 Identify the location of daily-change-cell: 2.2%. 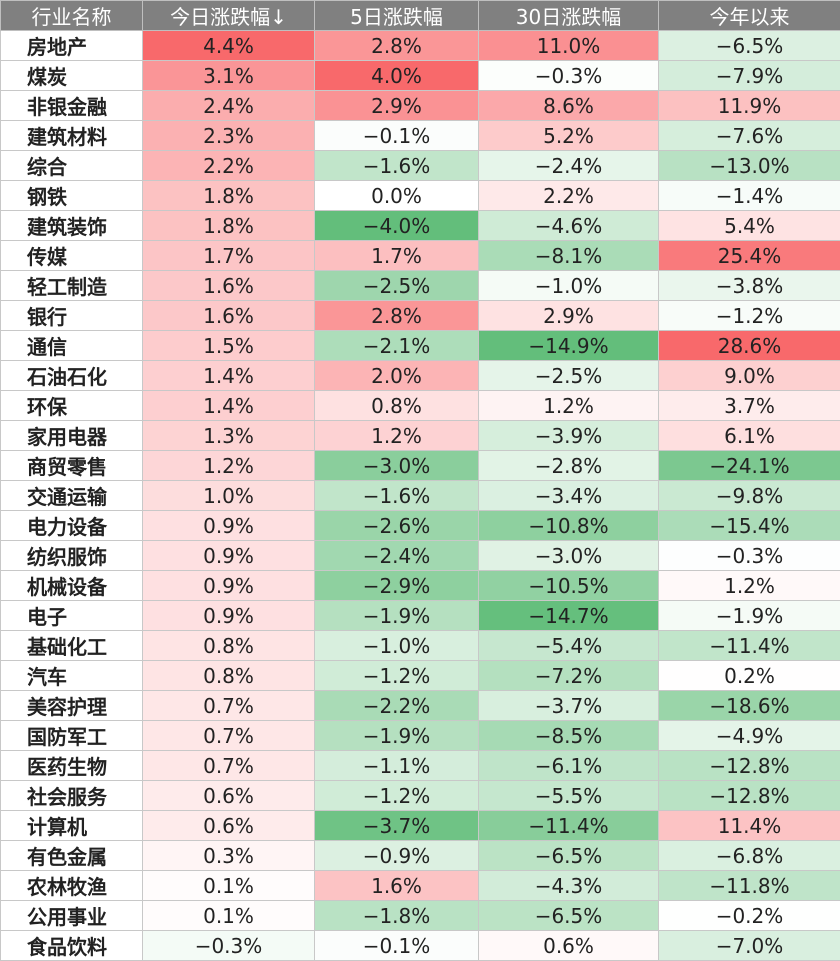
(229, 166).